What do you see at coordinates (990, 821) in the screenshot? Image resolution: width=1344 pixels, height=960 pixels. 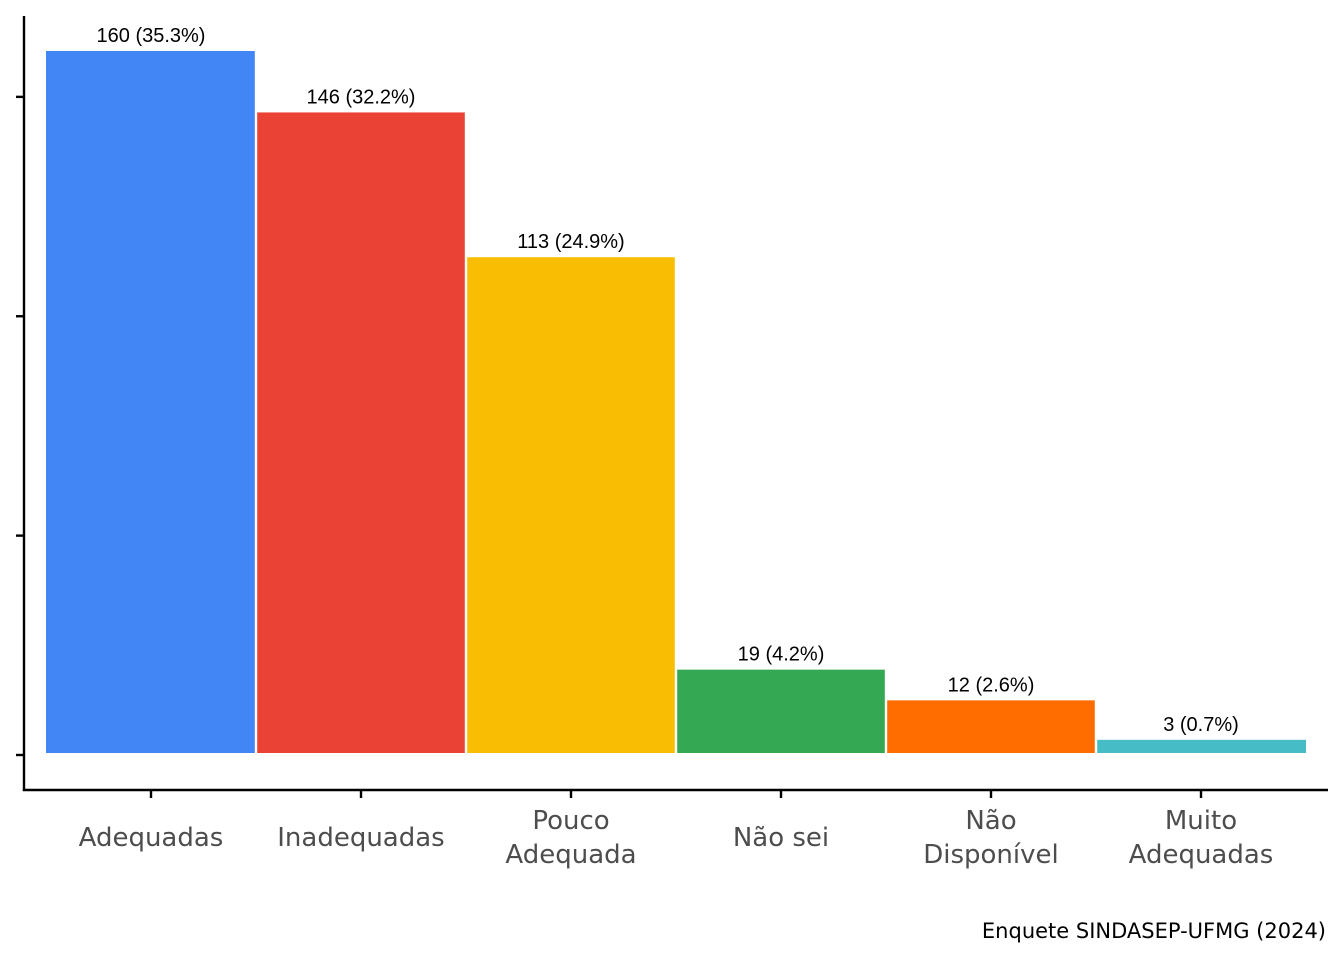 I see `category-label-4-0: Não` at bounding box center [990, 821].